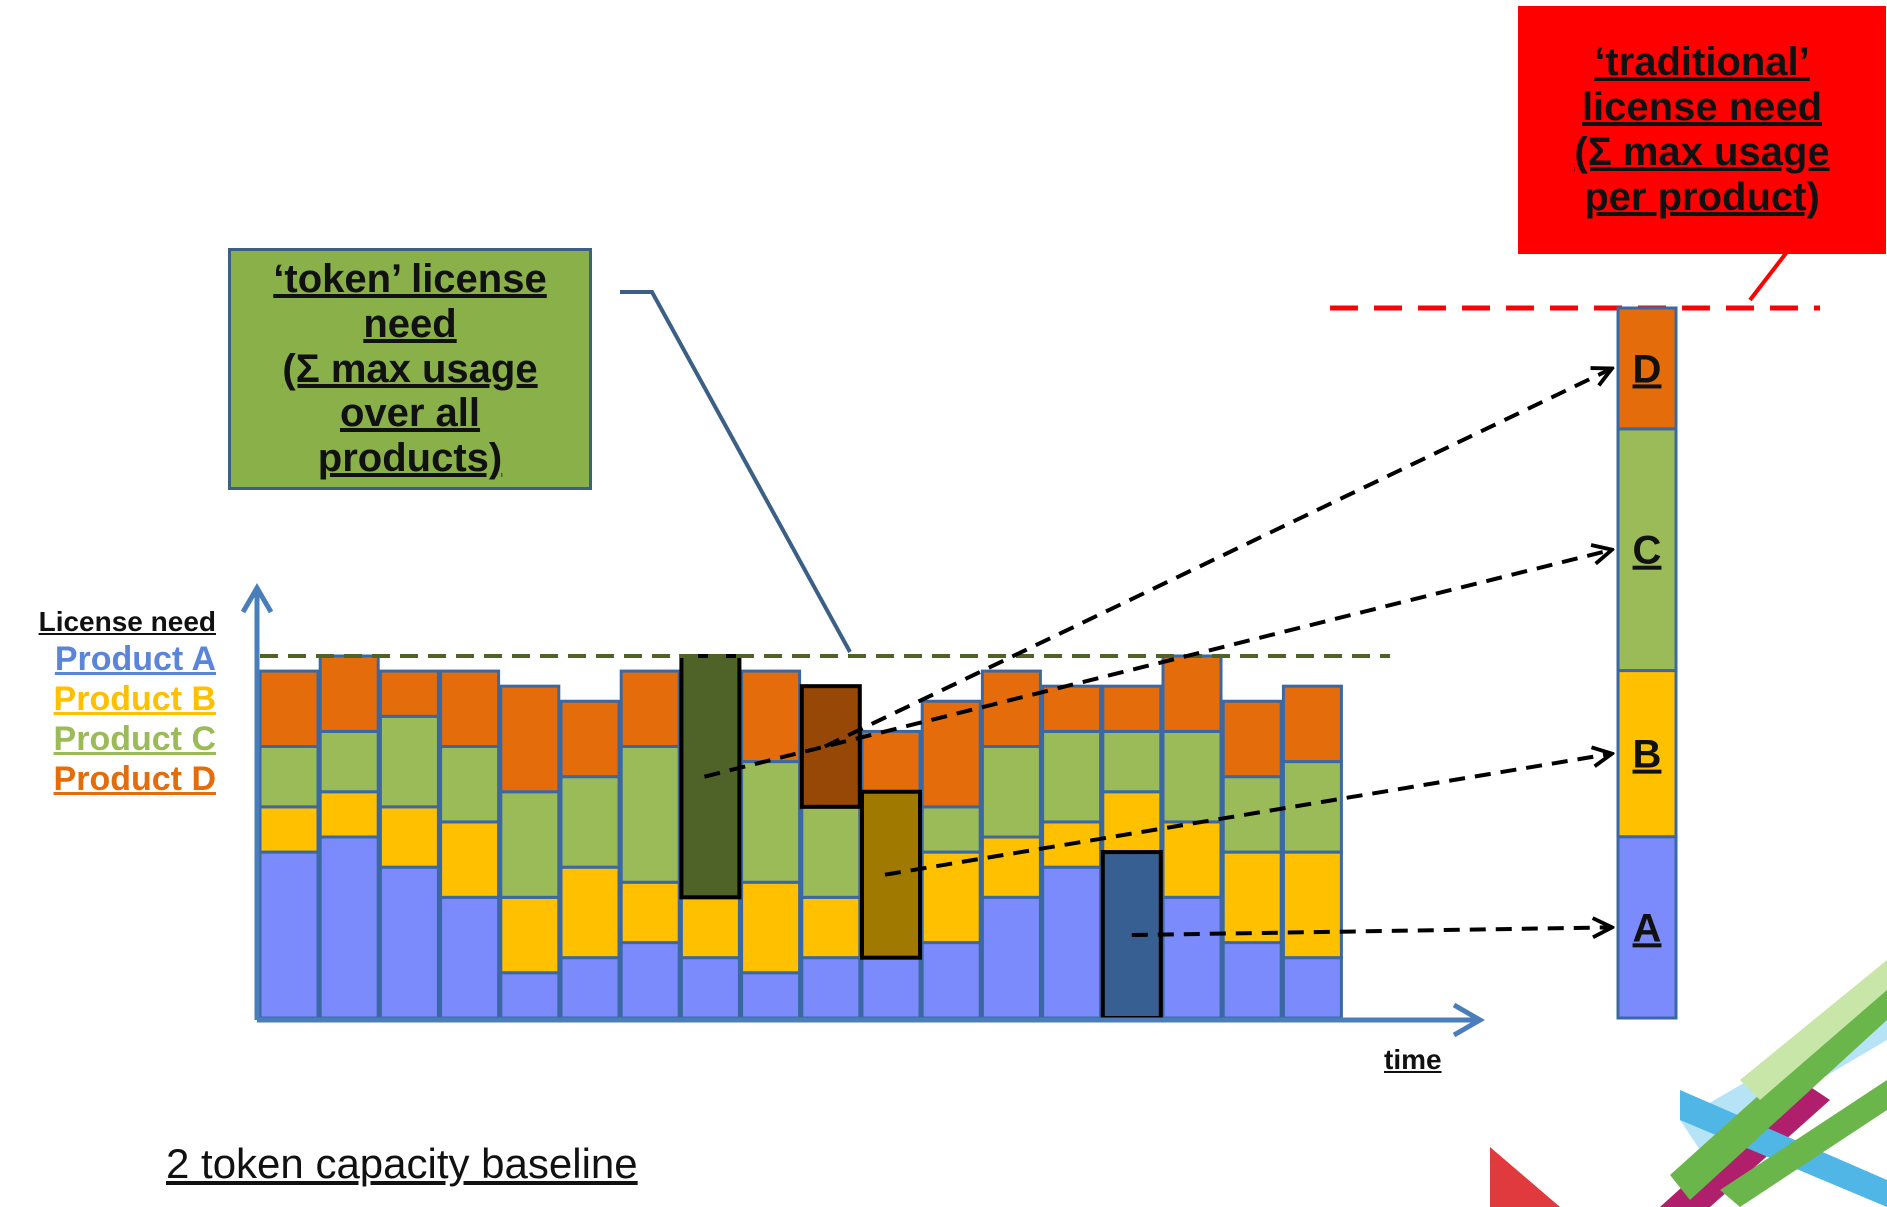 This screenshot has height=1207, width=1887. What do you see at coordinates (1702, 62) in the screenshot?
I see `traditional-line-1: ‘traditional’` at bounding box center [1702, 62].